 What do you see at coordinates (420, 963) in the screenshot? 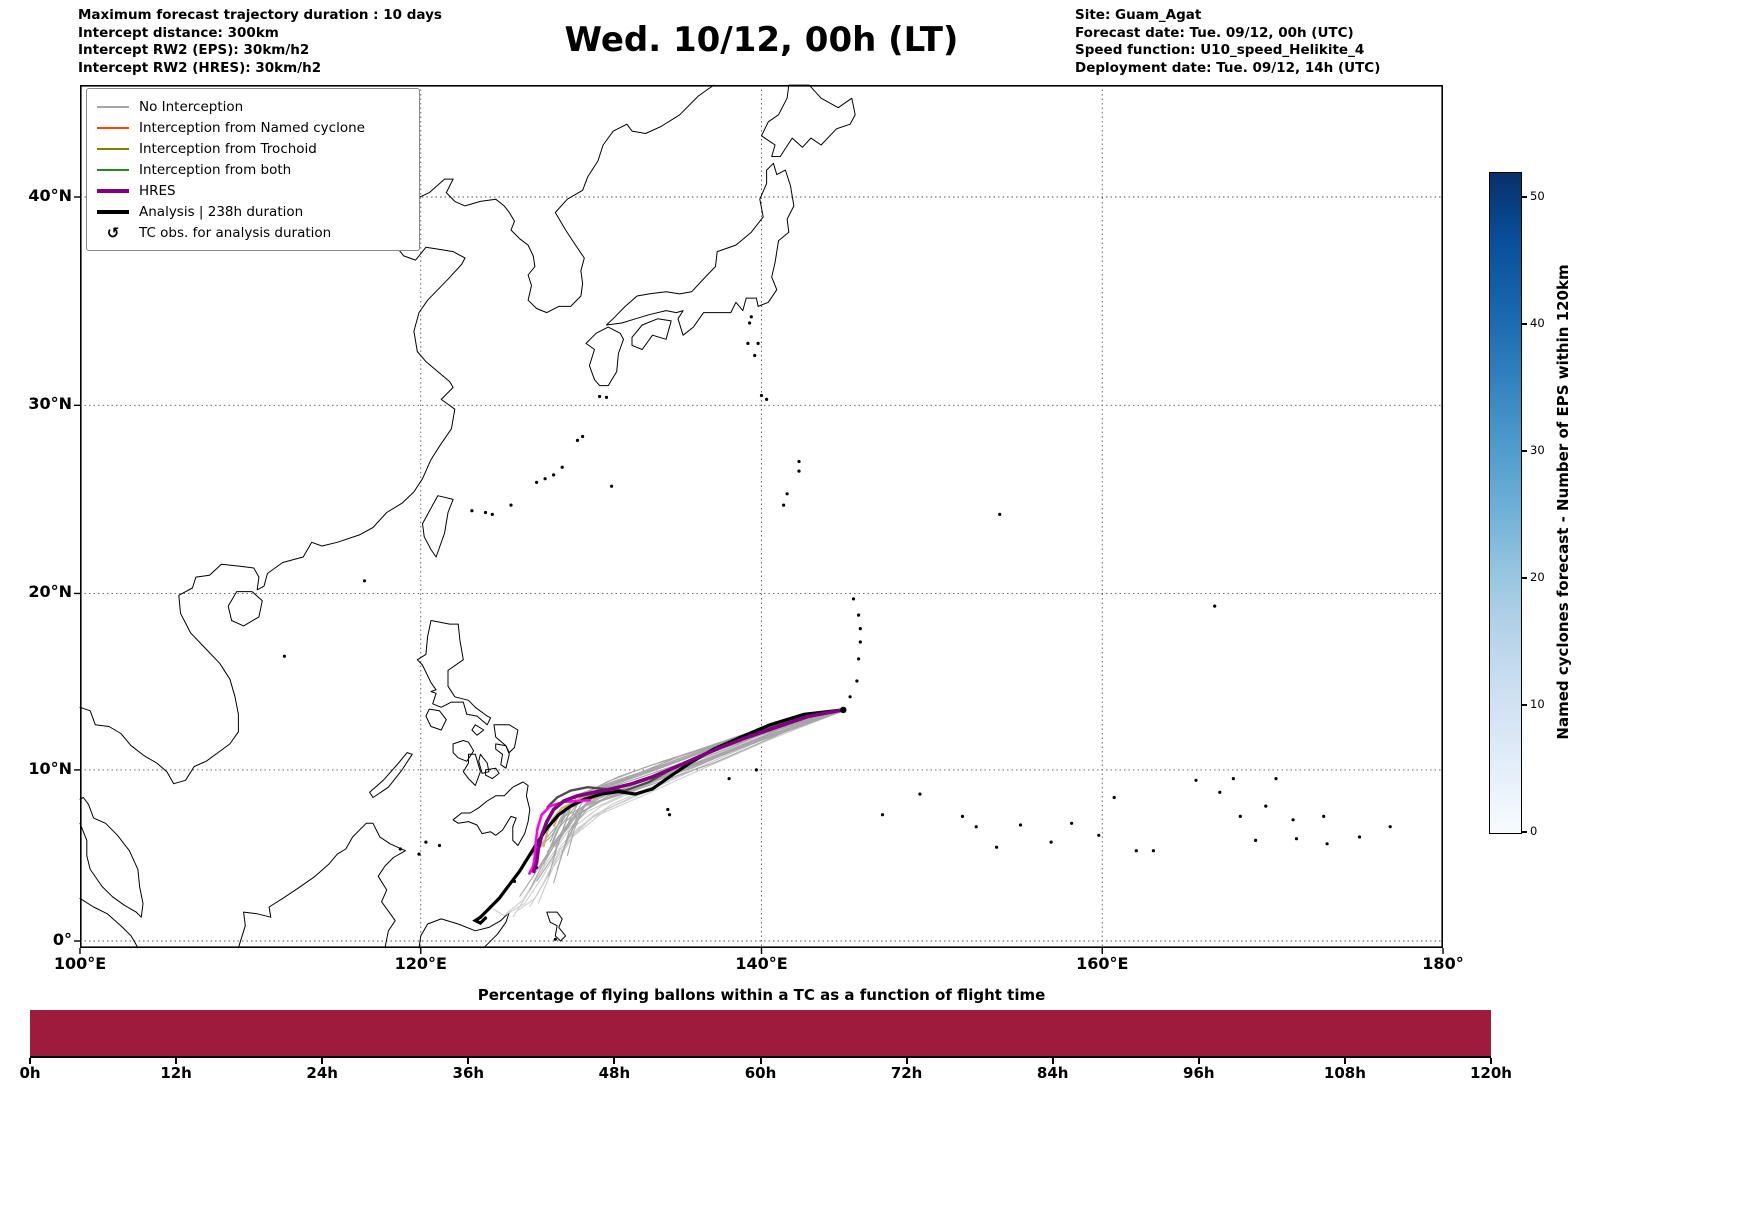
I see `lon-tick-label: 120°E` at bounding box center [420, 963].